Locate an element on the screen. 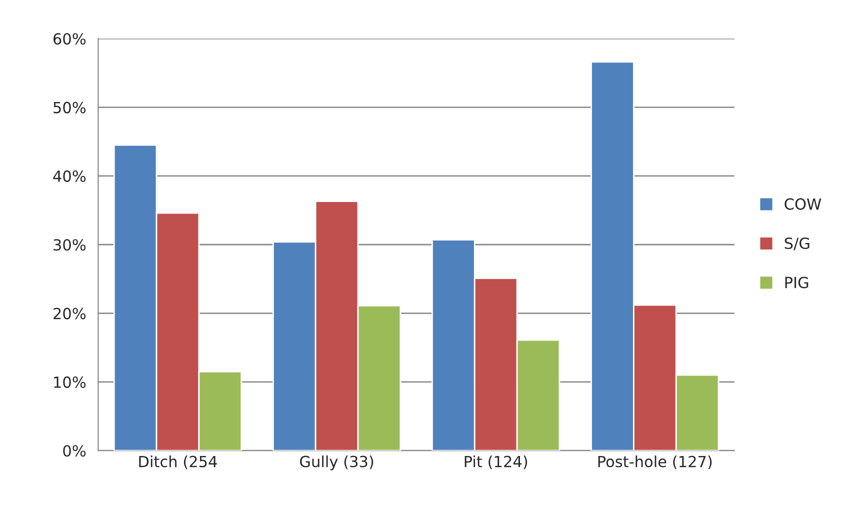 Image resolution: width=854 pixels, height=515 pixels. y-tick-label: 10% is located at coordinates (70, 382).